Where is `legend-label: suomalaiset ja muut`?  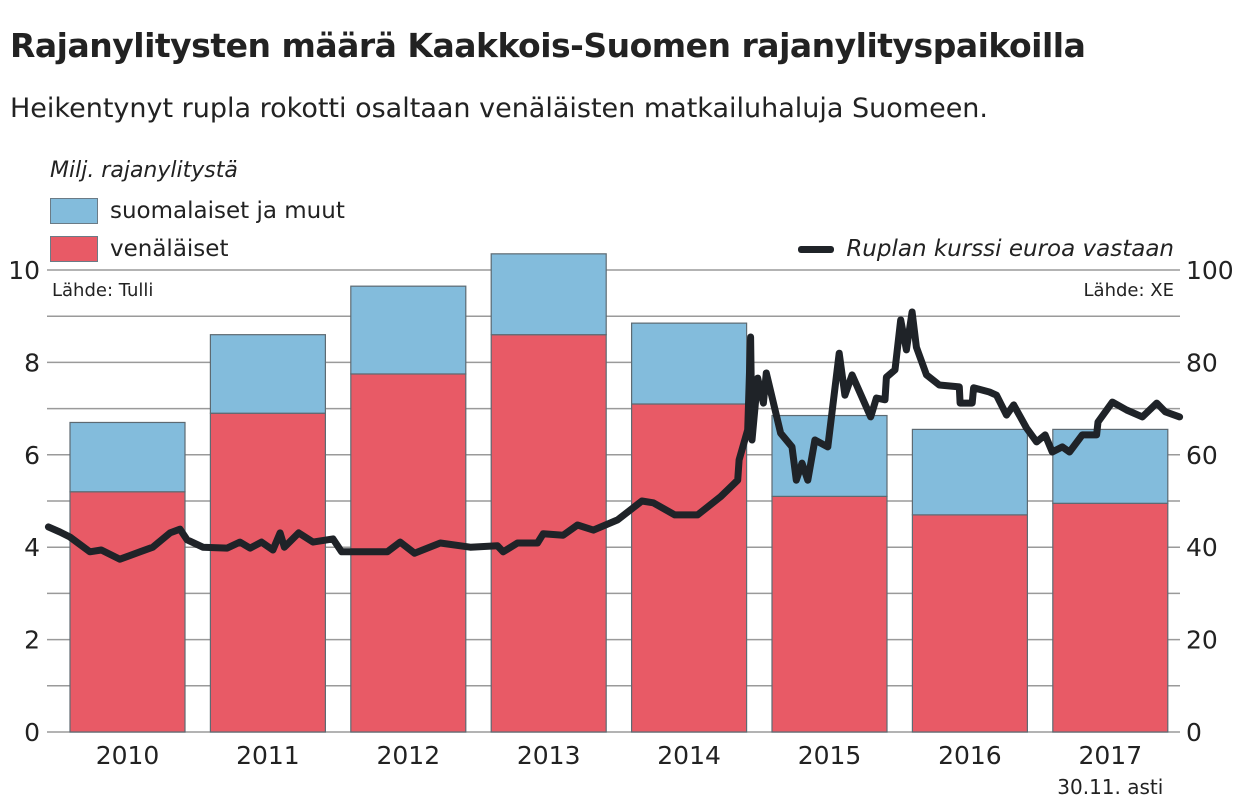
legend-label: suomalaiset ja muut is located at coordinates (227, 211).